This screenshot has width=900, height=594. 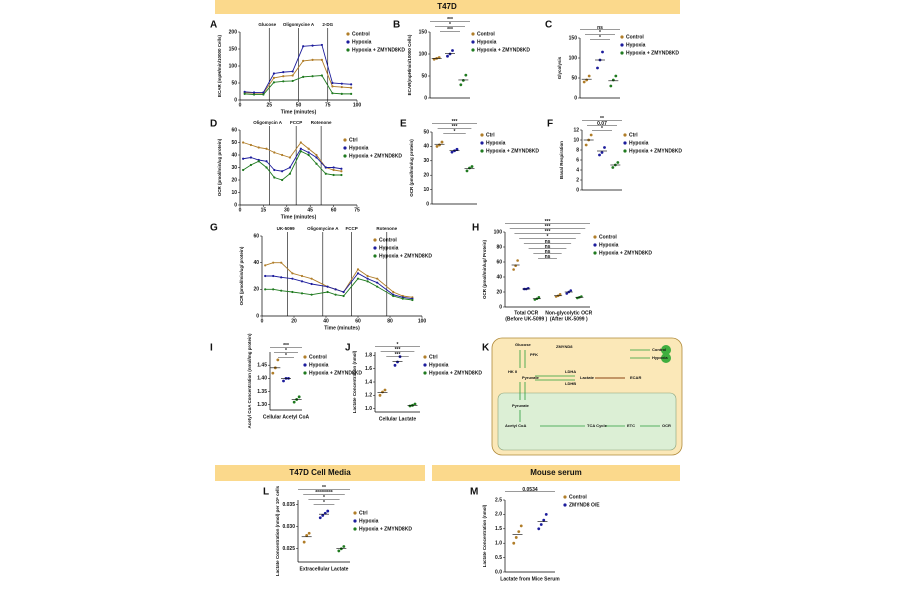 I want to click on x-tick-label: Total OCR, so click(x=526, y=313).